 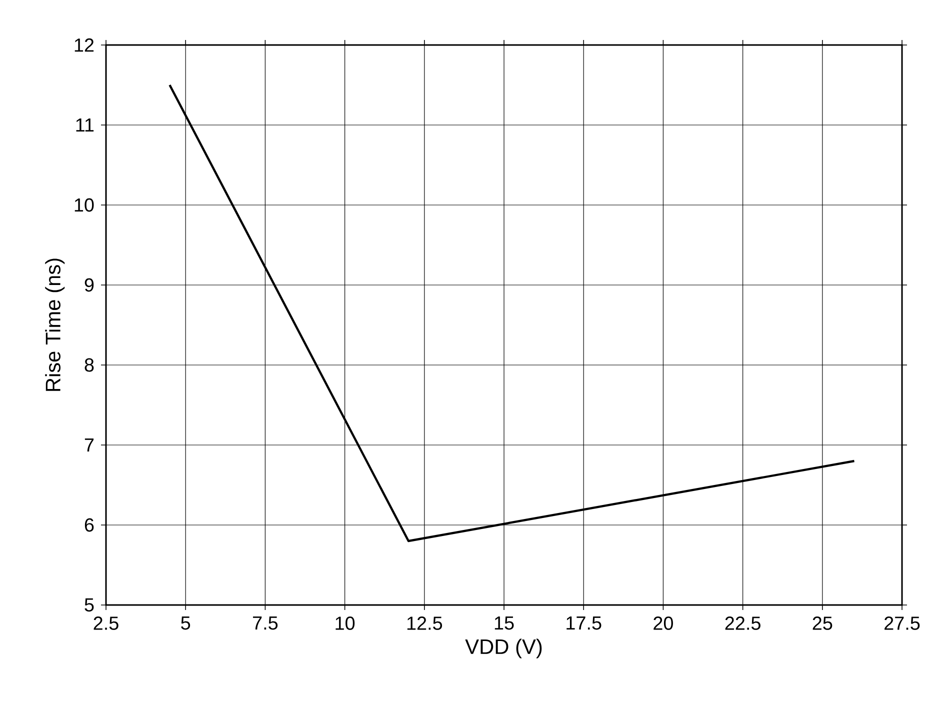 I want to click on x-tick-label: 17.5, so click(x=584, y=623).